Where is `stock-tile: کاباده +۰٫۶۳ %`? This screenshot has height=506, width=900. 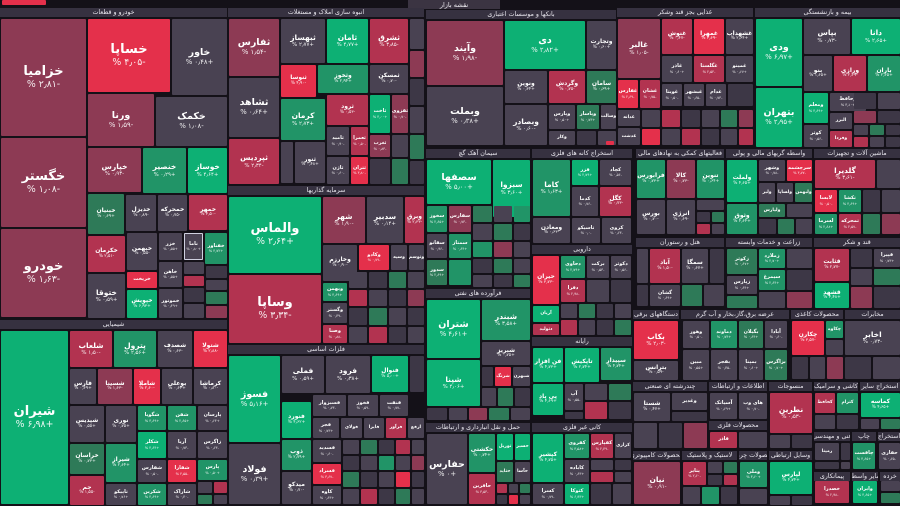 stock-tile: کاباده +۰٫۶۳ % is located at coordinates (577, 471).